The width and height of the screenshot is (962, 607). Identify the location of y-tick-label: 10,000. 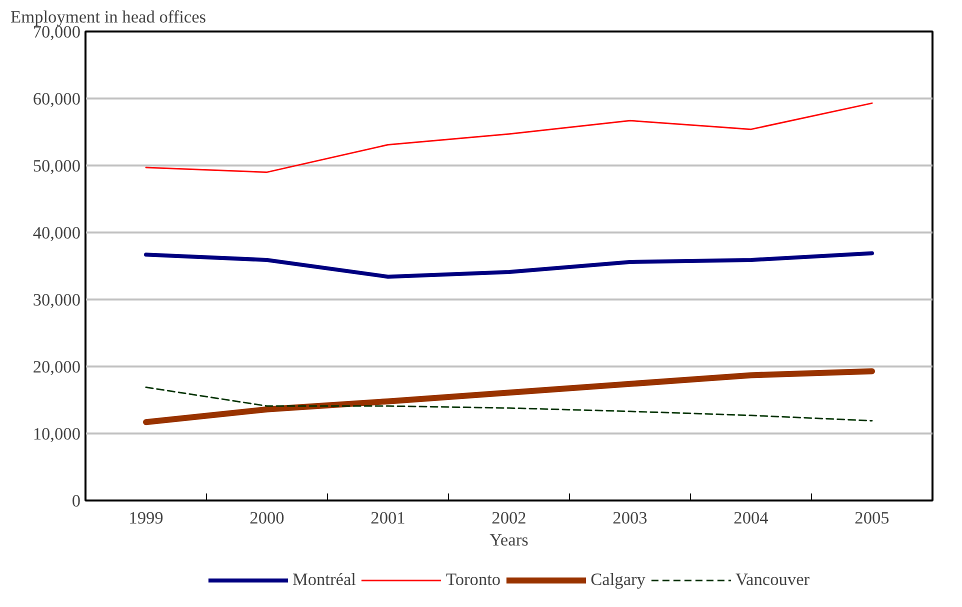
(56, 434).